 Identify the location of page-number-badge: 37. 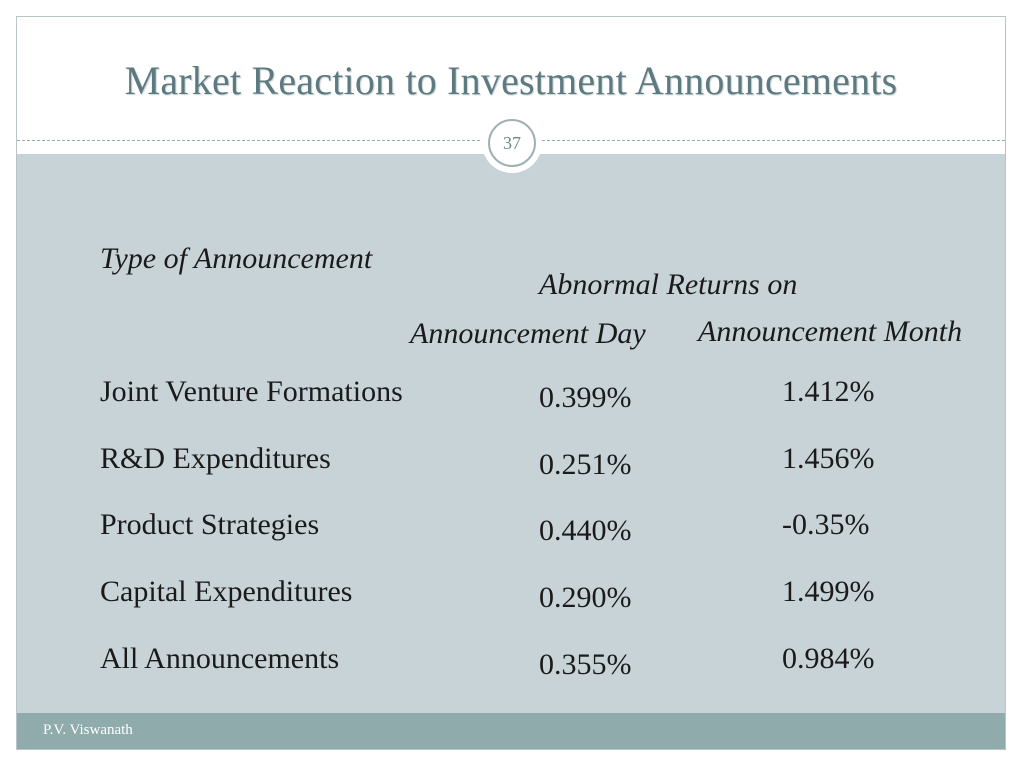
(512, 143).